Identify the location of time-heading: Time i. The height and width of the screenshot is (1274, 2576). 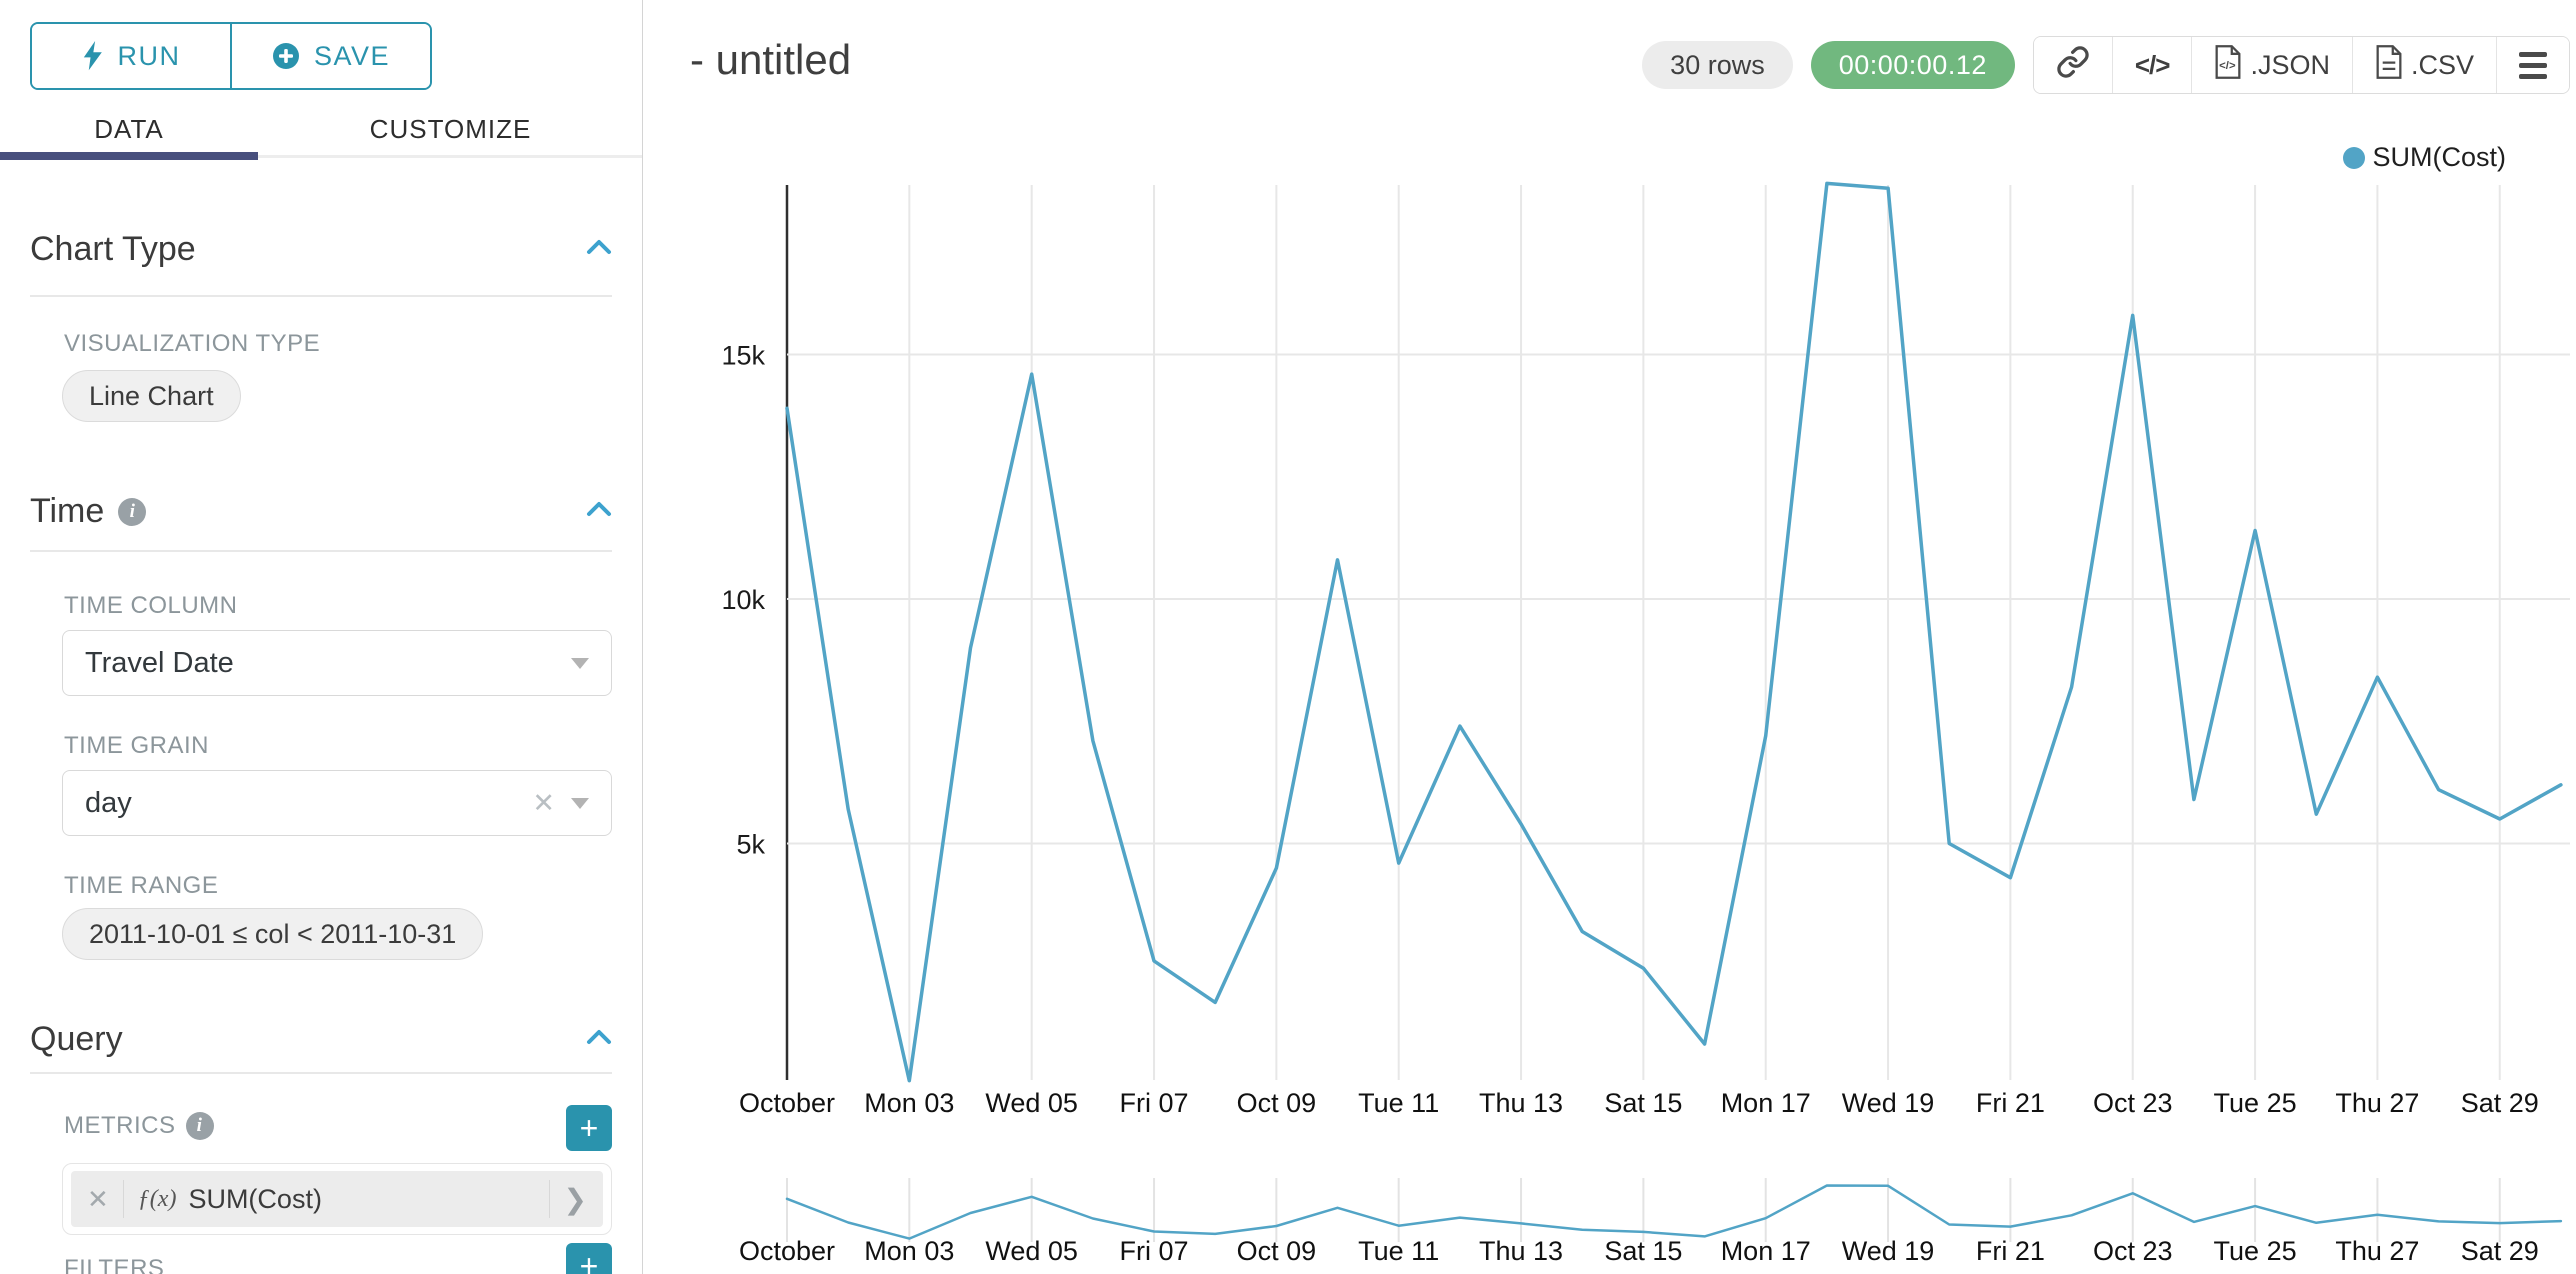
(88, 511).